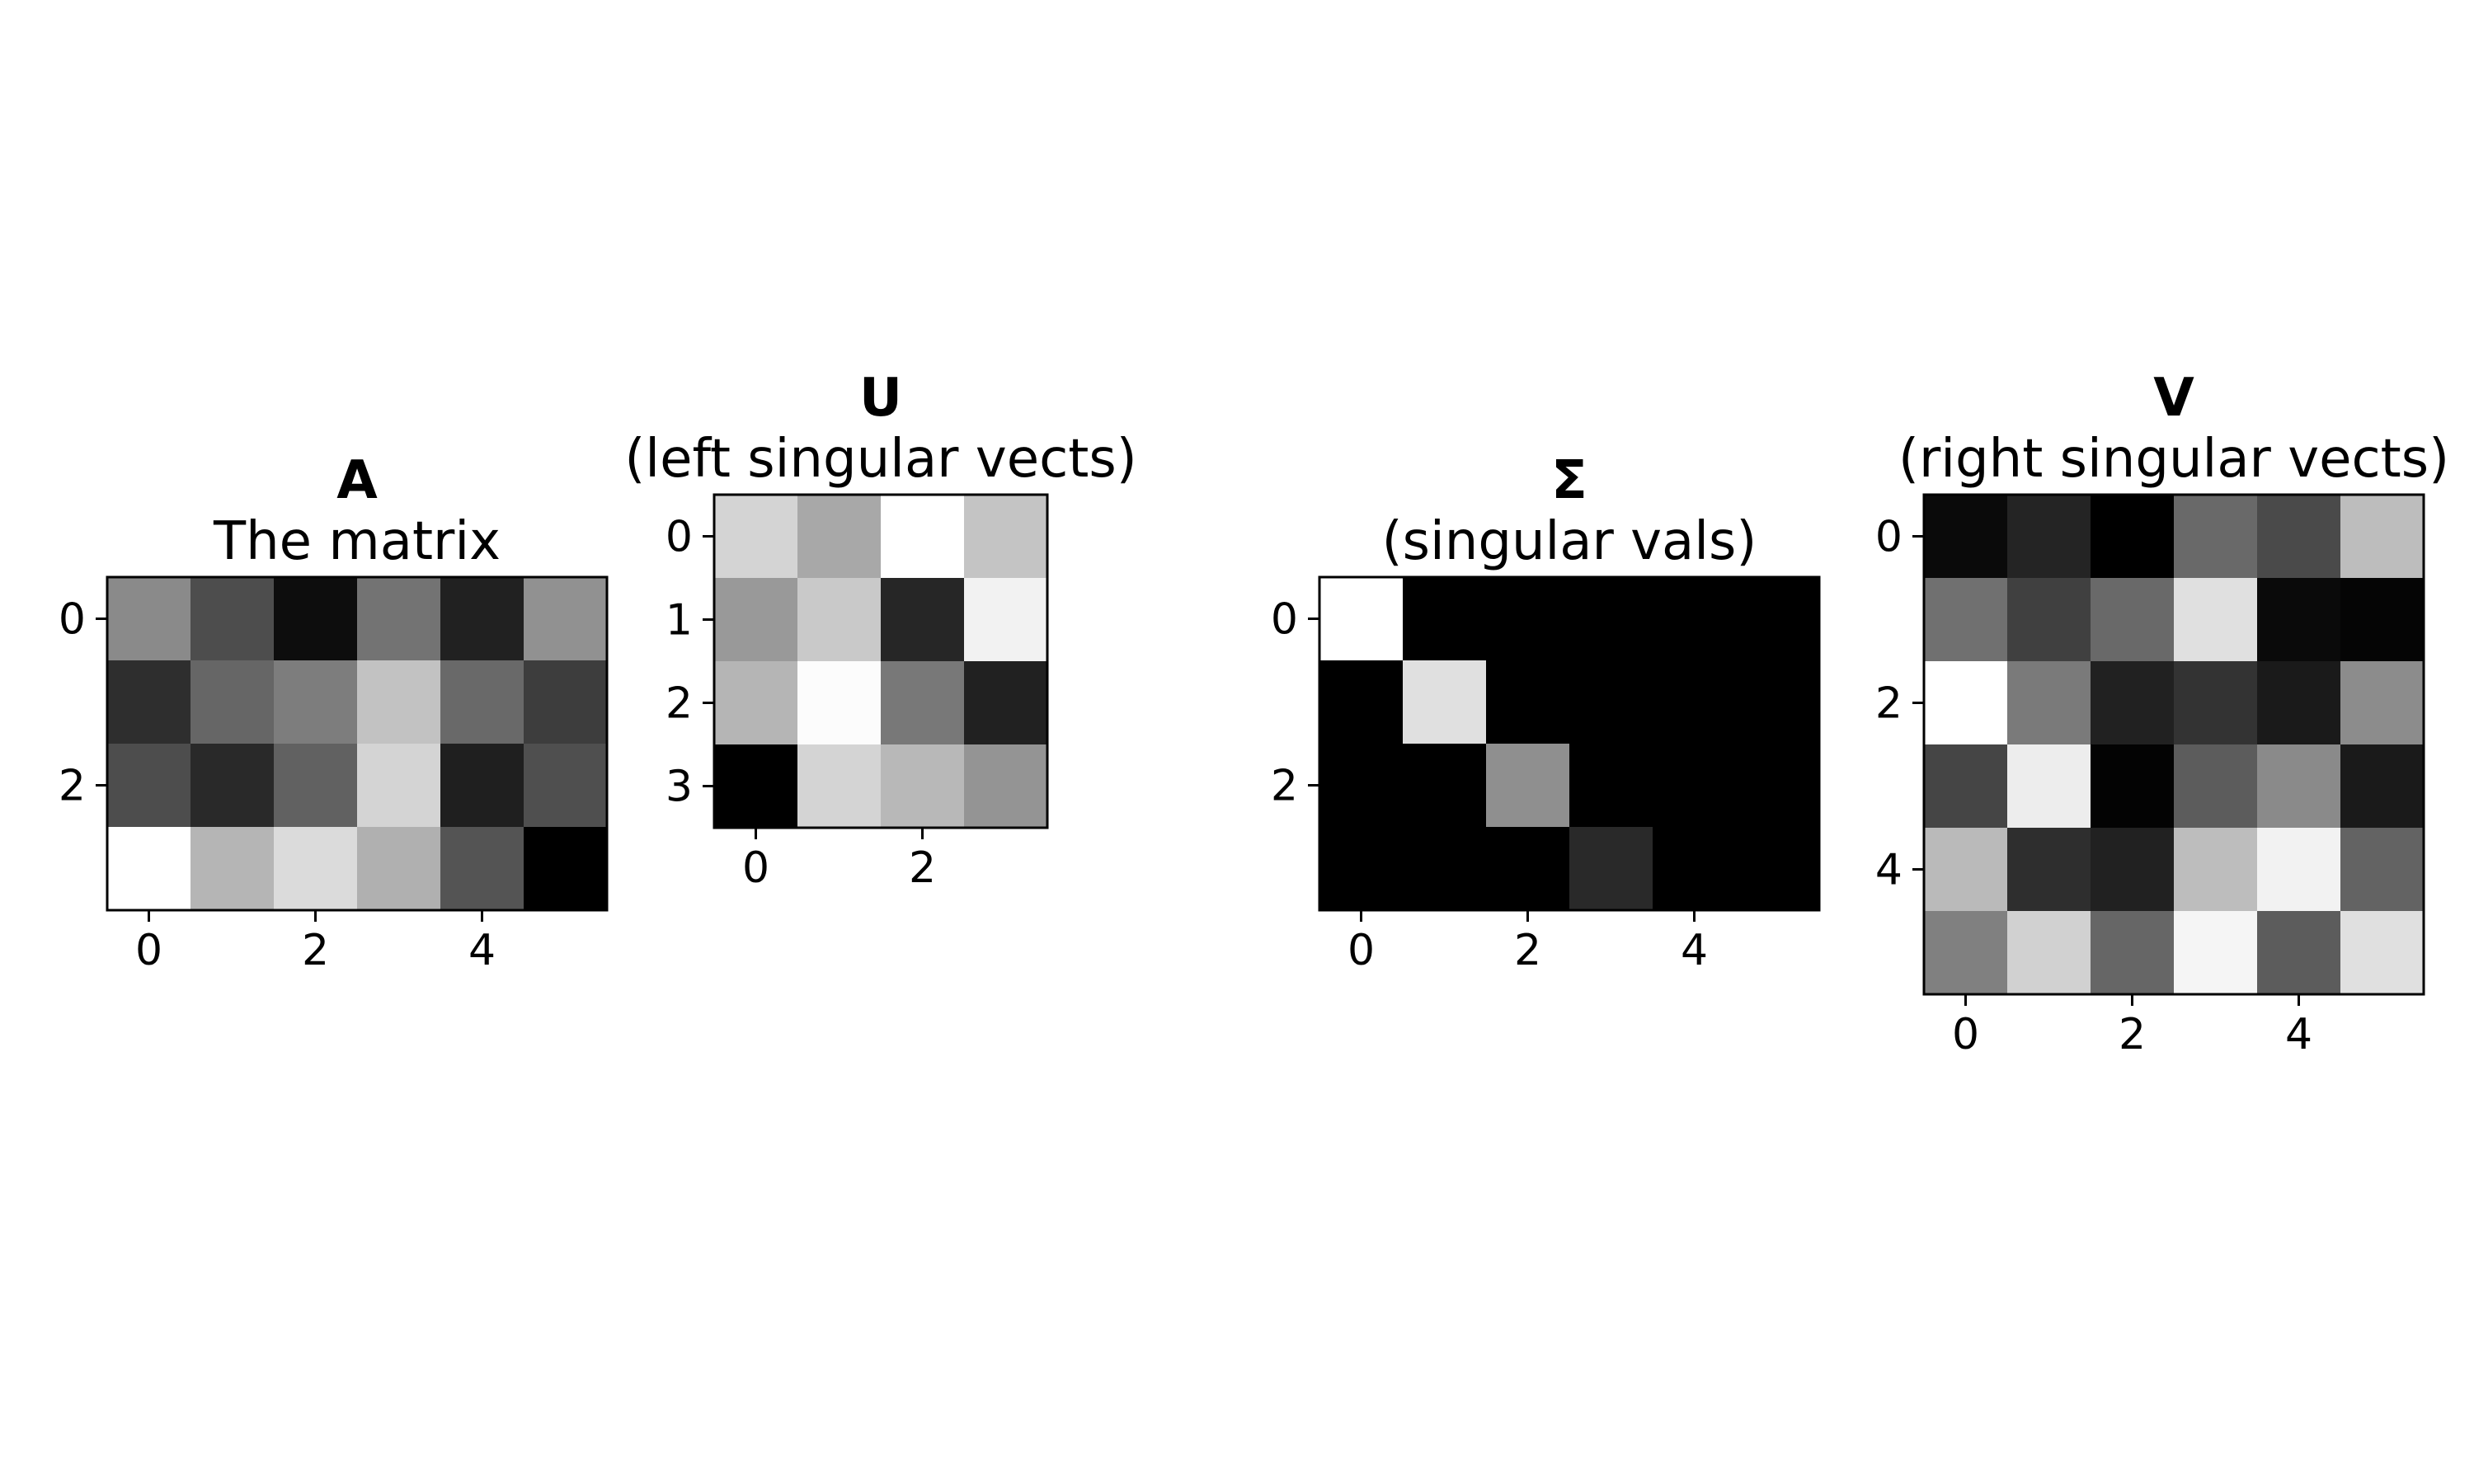  I want to click on panel-u-frame, so click(881, 661).